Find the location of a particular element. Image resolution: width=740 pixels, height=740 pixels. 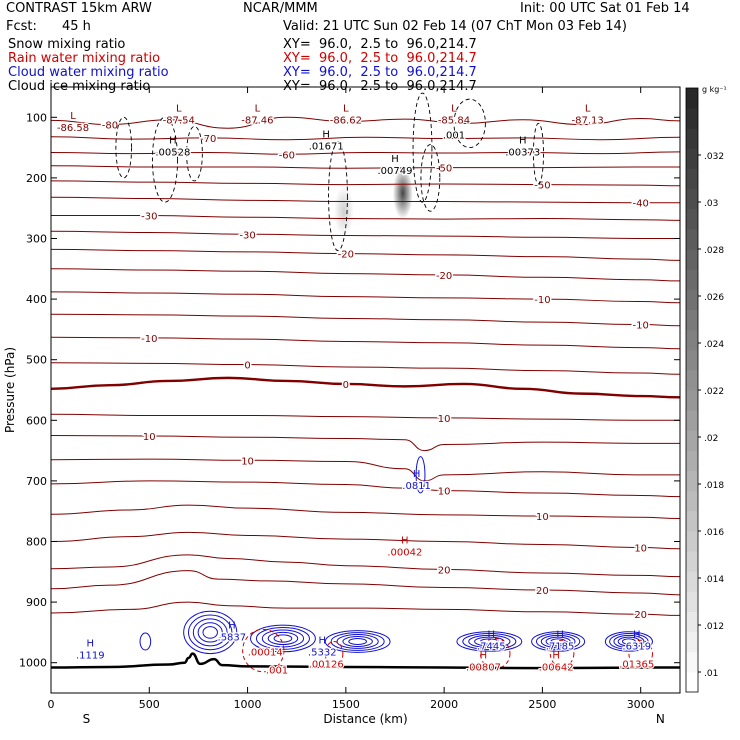

x-end-label-north: N is located at coordinates (660, 719).